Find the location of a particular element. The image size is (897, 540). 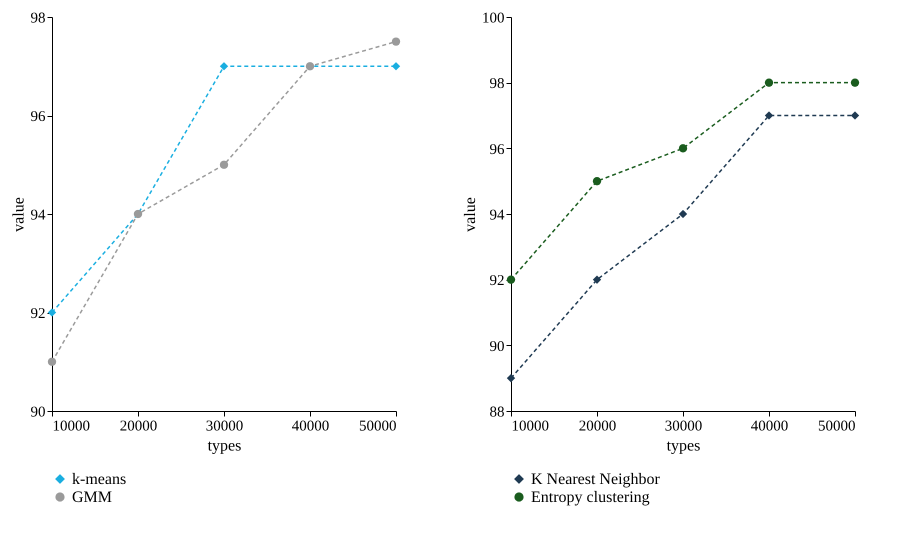

legend-label: GMM is located at coordinates (92, 497).